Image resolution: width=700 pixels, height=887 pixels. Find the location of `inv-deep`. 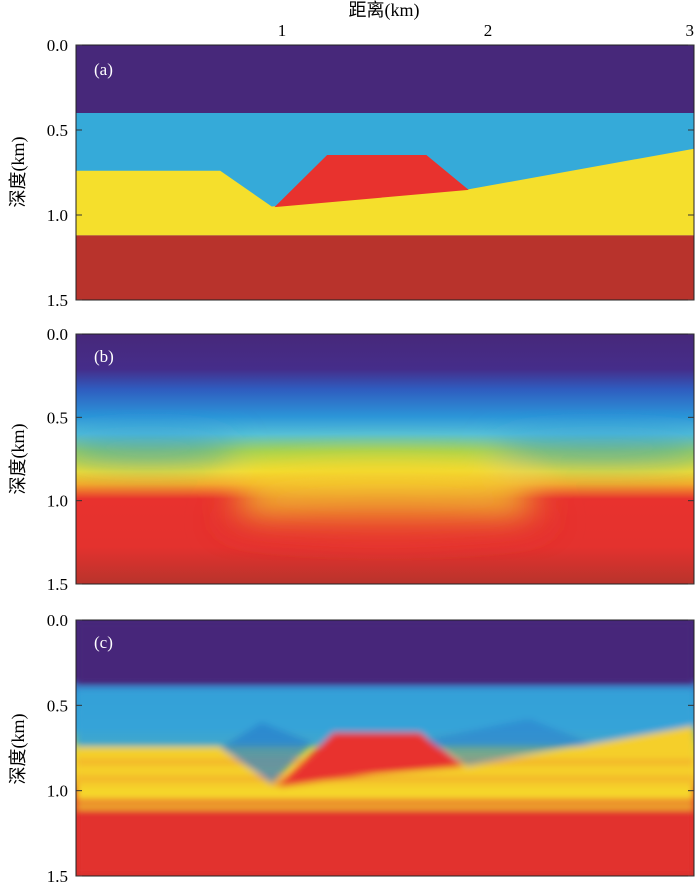

inv-deep is located at coordinates (385, 839).